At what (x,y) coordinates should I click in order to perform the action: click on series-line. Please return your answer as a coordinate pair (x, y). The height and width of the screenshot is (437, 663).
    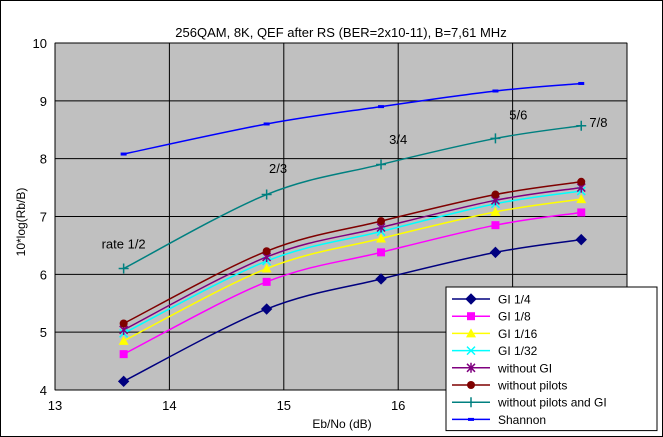
    Looking at the image, I should click on (352, 118).